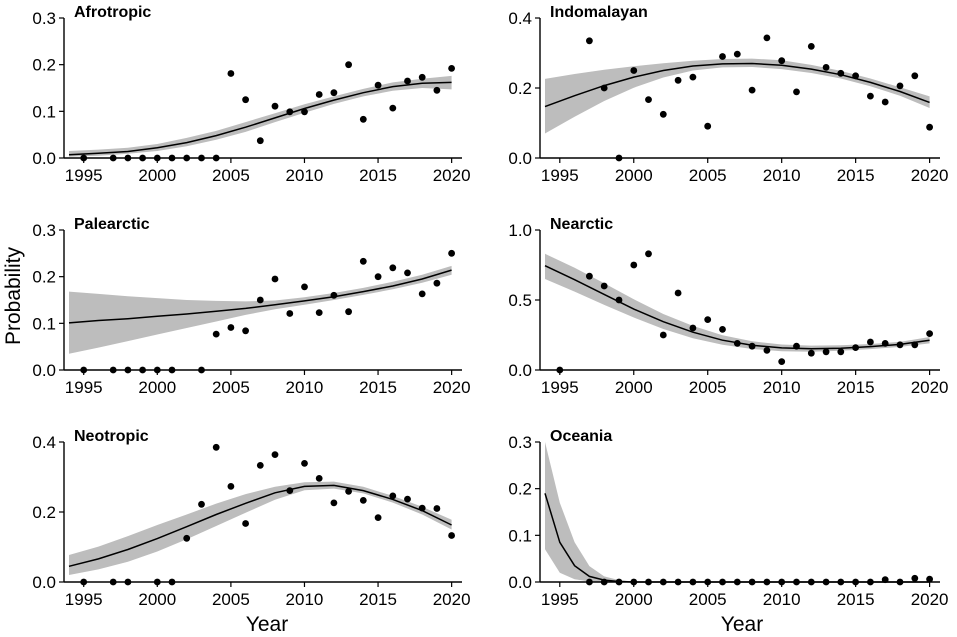 The height and width of the screenshot is (637, 957). I want to click on x-tick-label: 2015, so click(378, 599).